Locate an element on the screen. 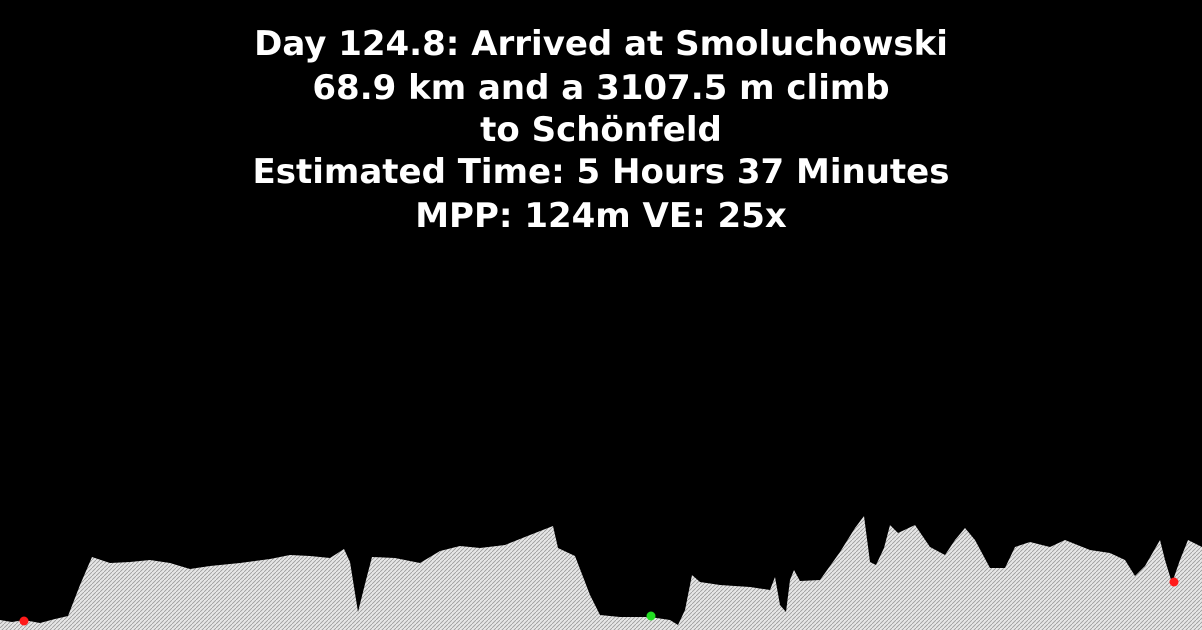 This screenshot has width=1202, height=630. distance-climb-text: 68.9 km and a 3107.5 m climb is located at coordinates (601, 88).